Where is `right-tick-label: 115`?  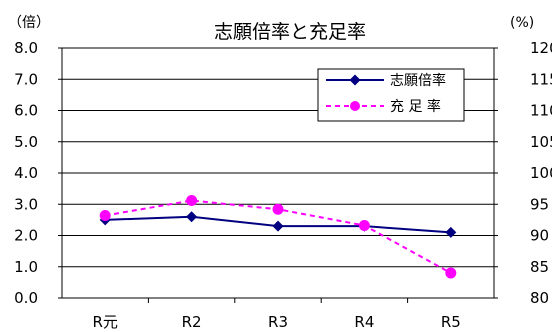 right-tick-label: 115 is located at coordinates (541, 79).